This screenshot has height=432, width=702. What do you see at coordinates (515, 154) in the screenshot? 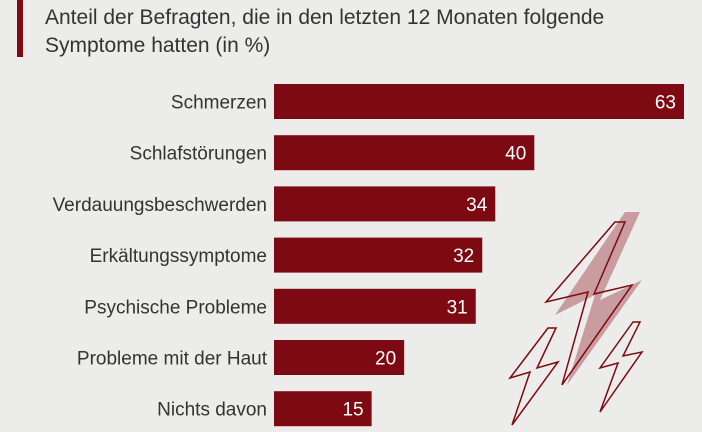
I see `value-label: 40` at bounding box center [515, 154].